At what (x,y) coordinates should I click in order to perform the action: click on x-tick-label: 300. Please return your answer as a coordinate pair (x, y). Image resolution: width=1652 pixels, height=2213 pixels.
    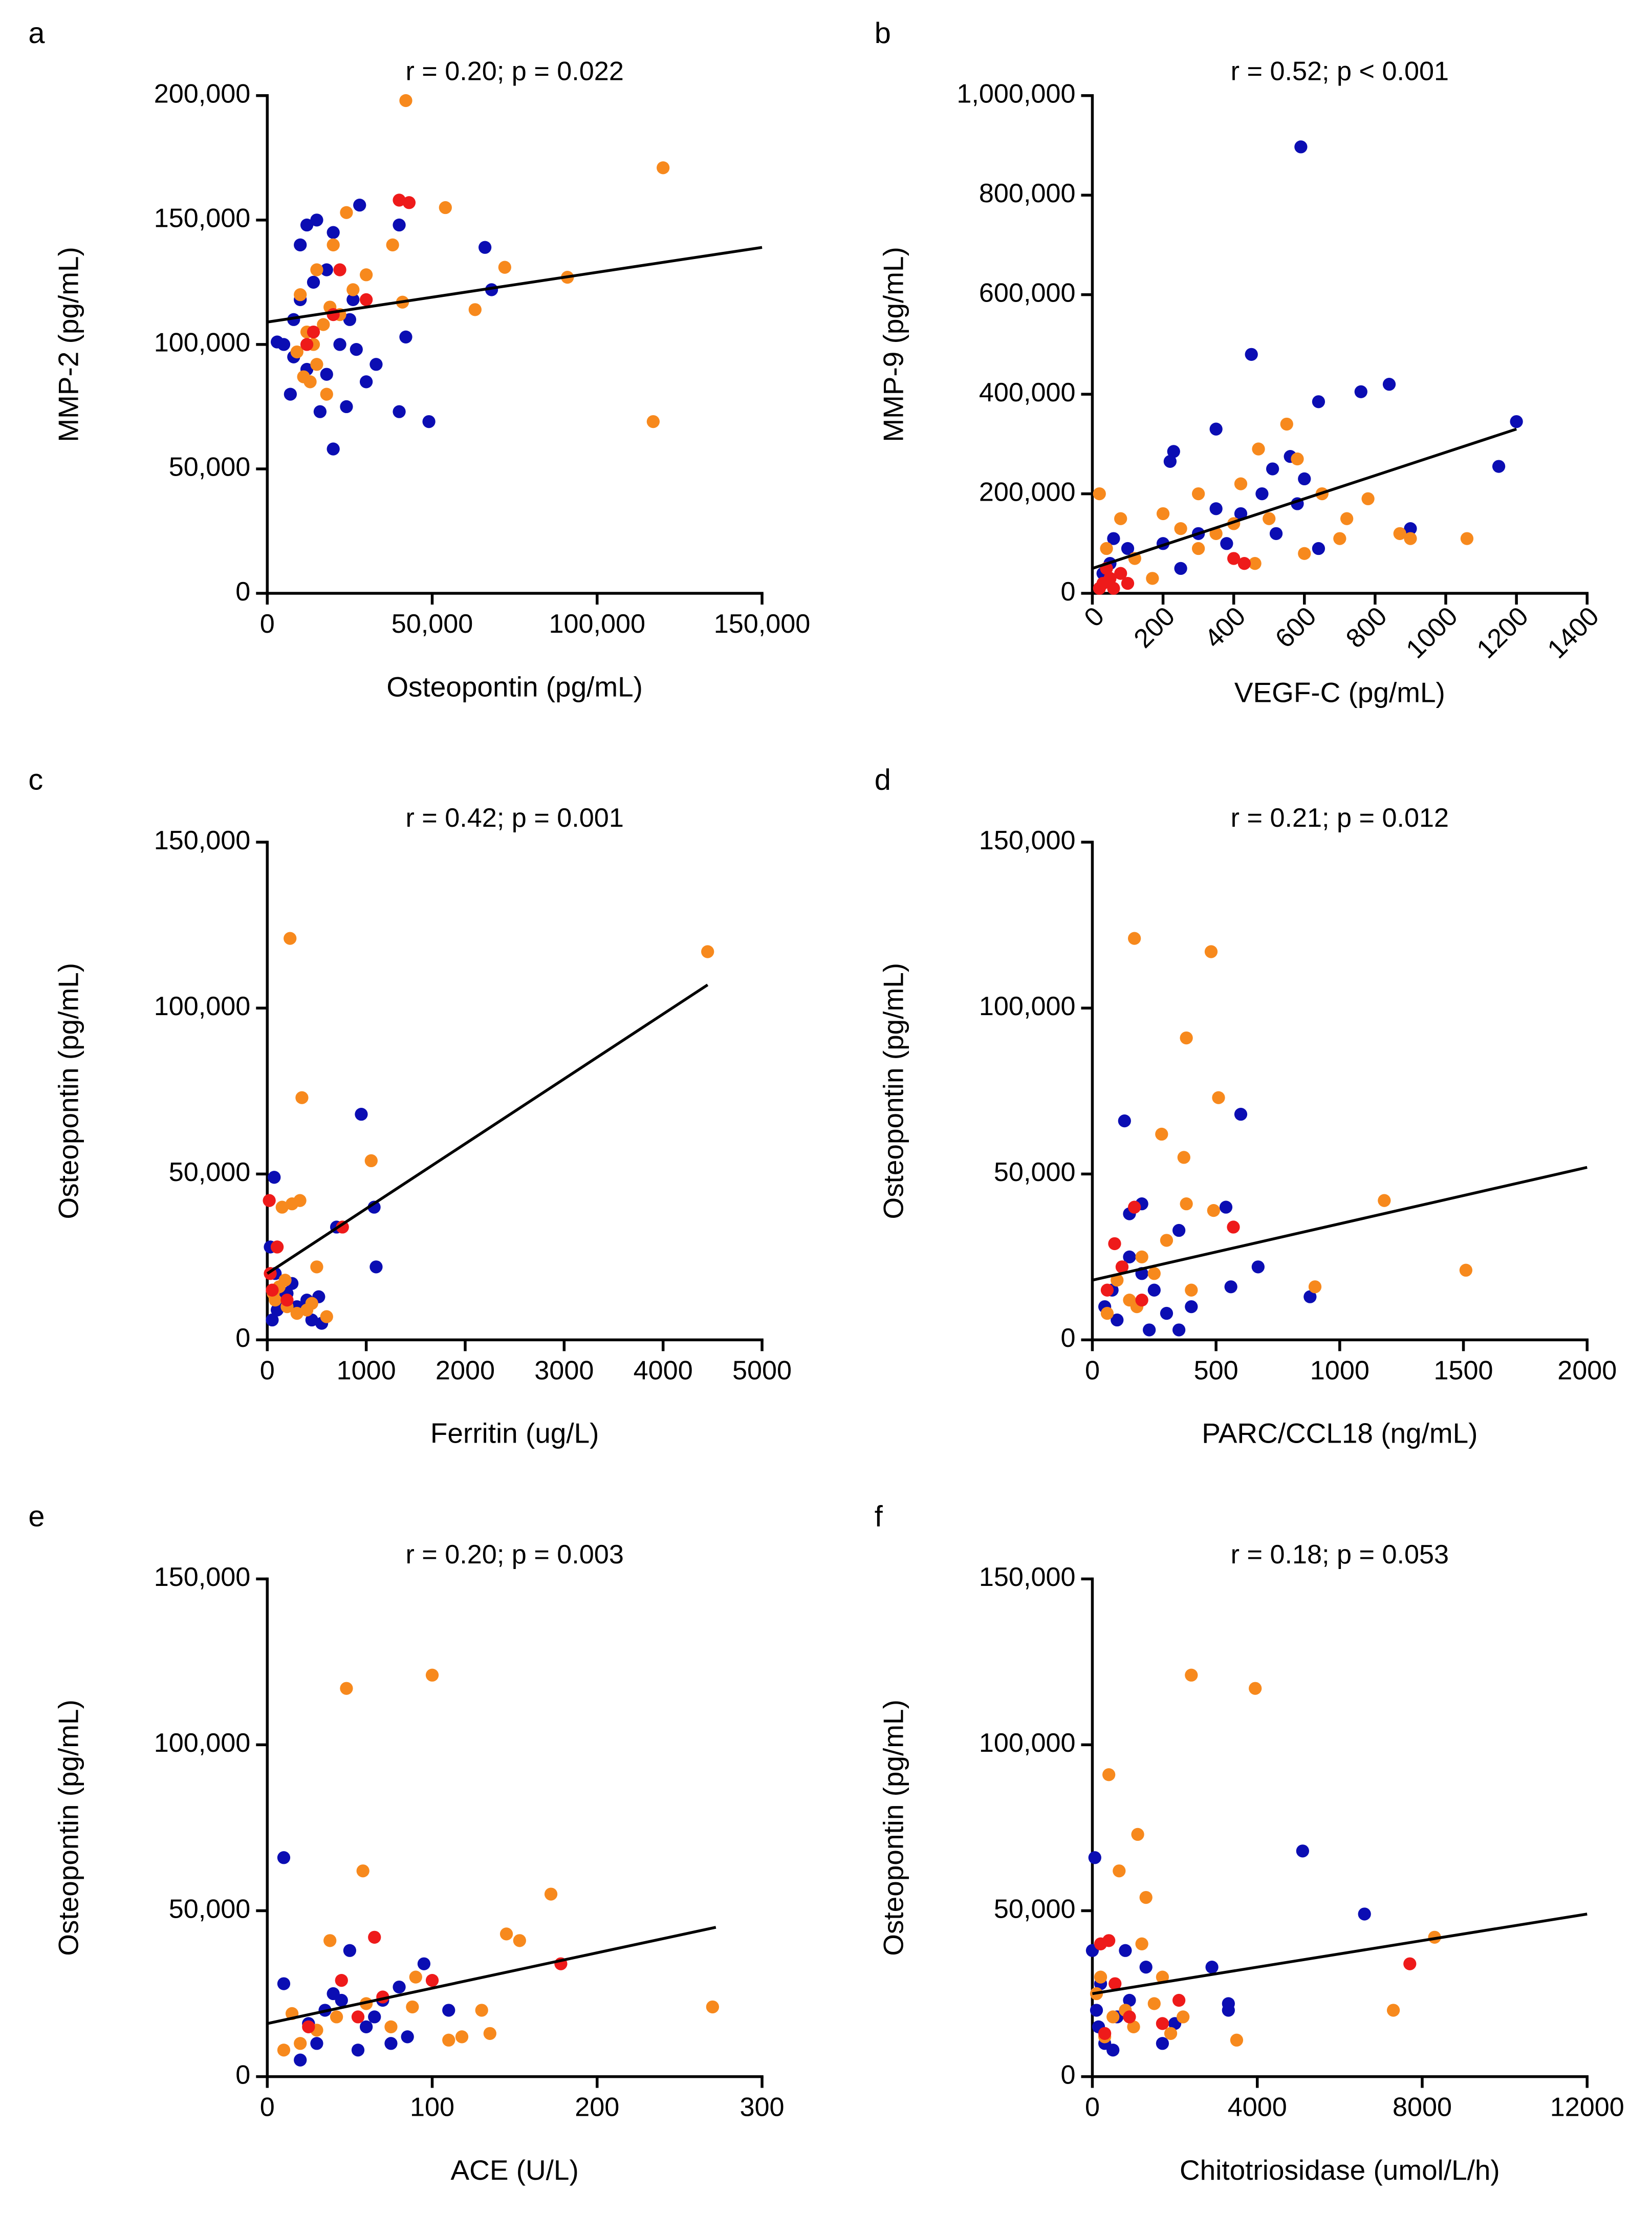
    Looking at the image, I should click on (762, 2107).